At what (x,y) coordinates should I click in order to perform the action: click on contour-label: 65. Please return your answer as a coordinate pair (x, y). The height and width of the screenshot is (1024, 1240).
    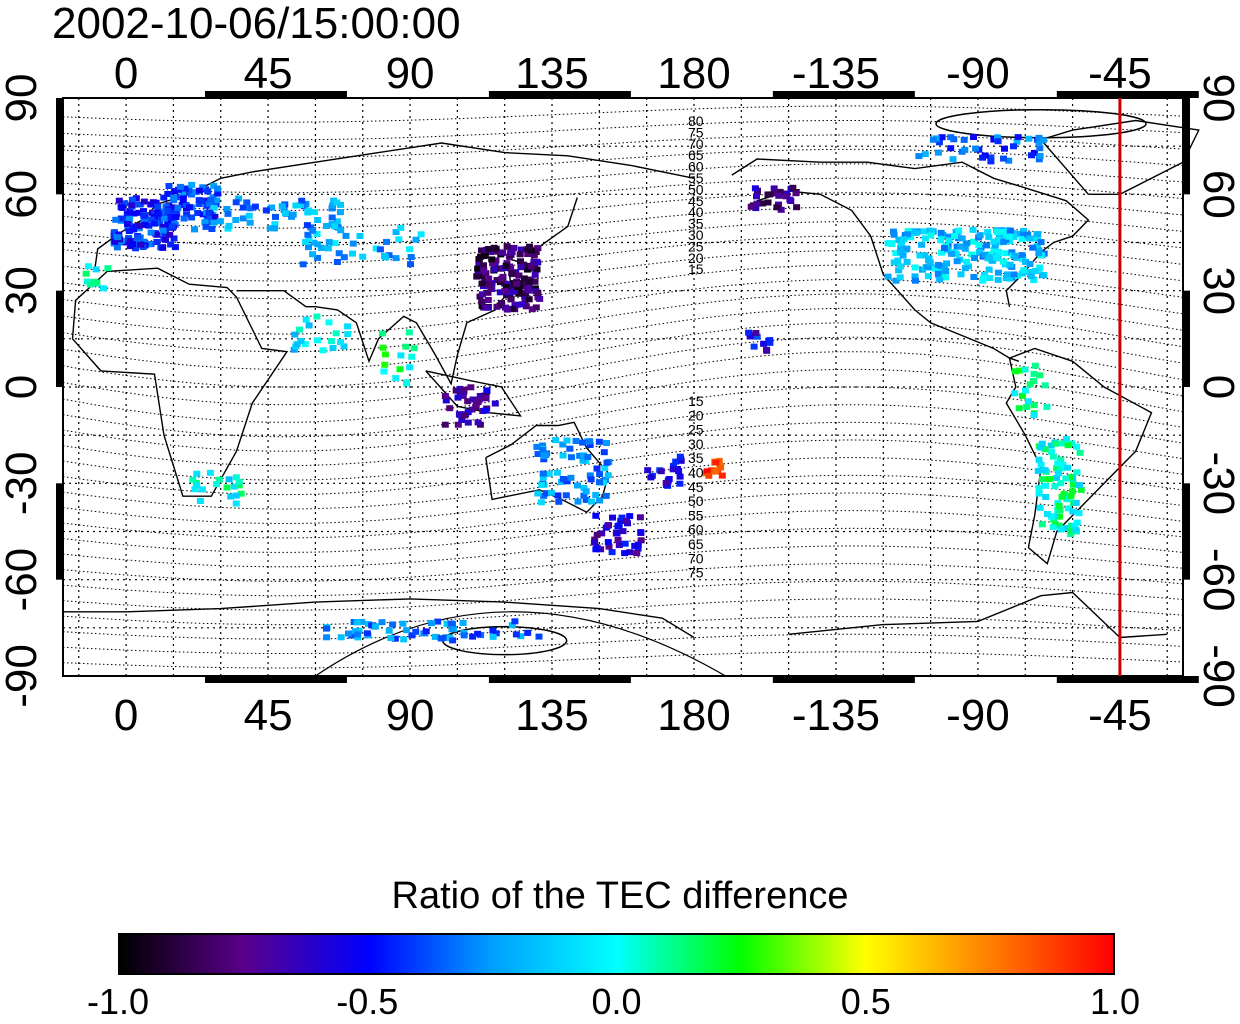
    Looking at the image, I should click on (696, 544).